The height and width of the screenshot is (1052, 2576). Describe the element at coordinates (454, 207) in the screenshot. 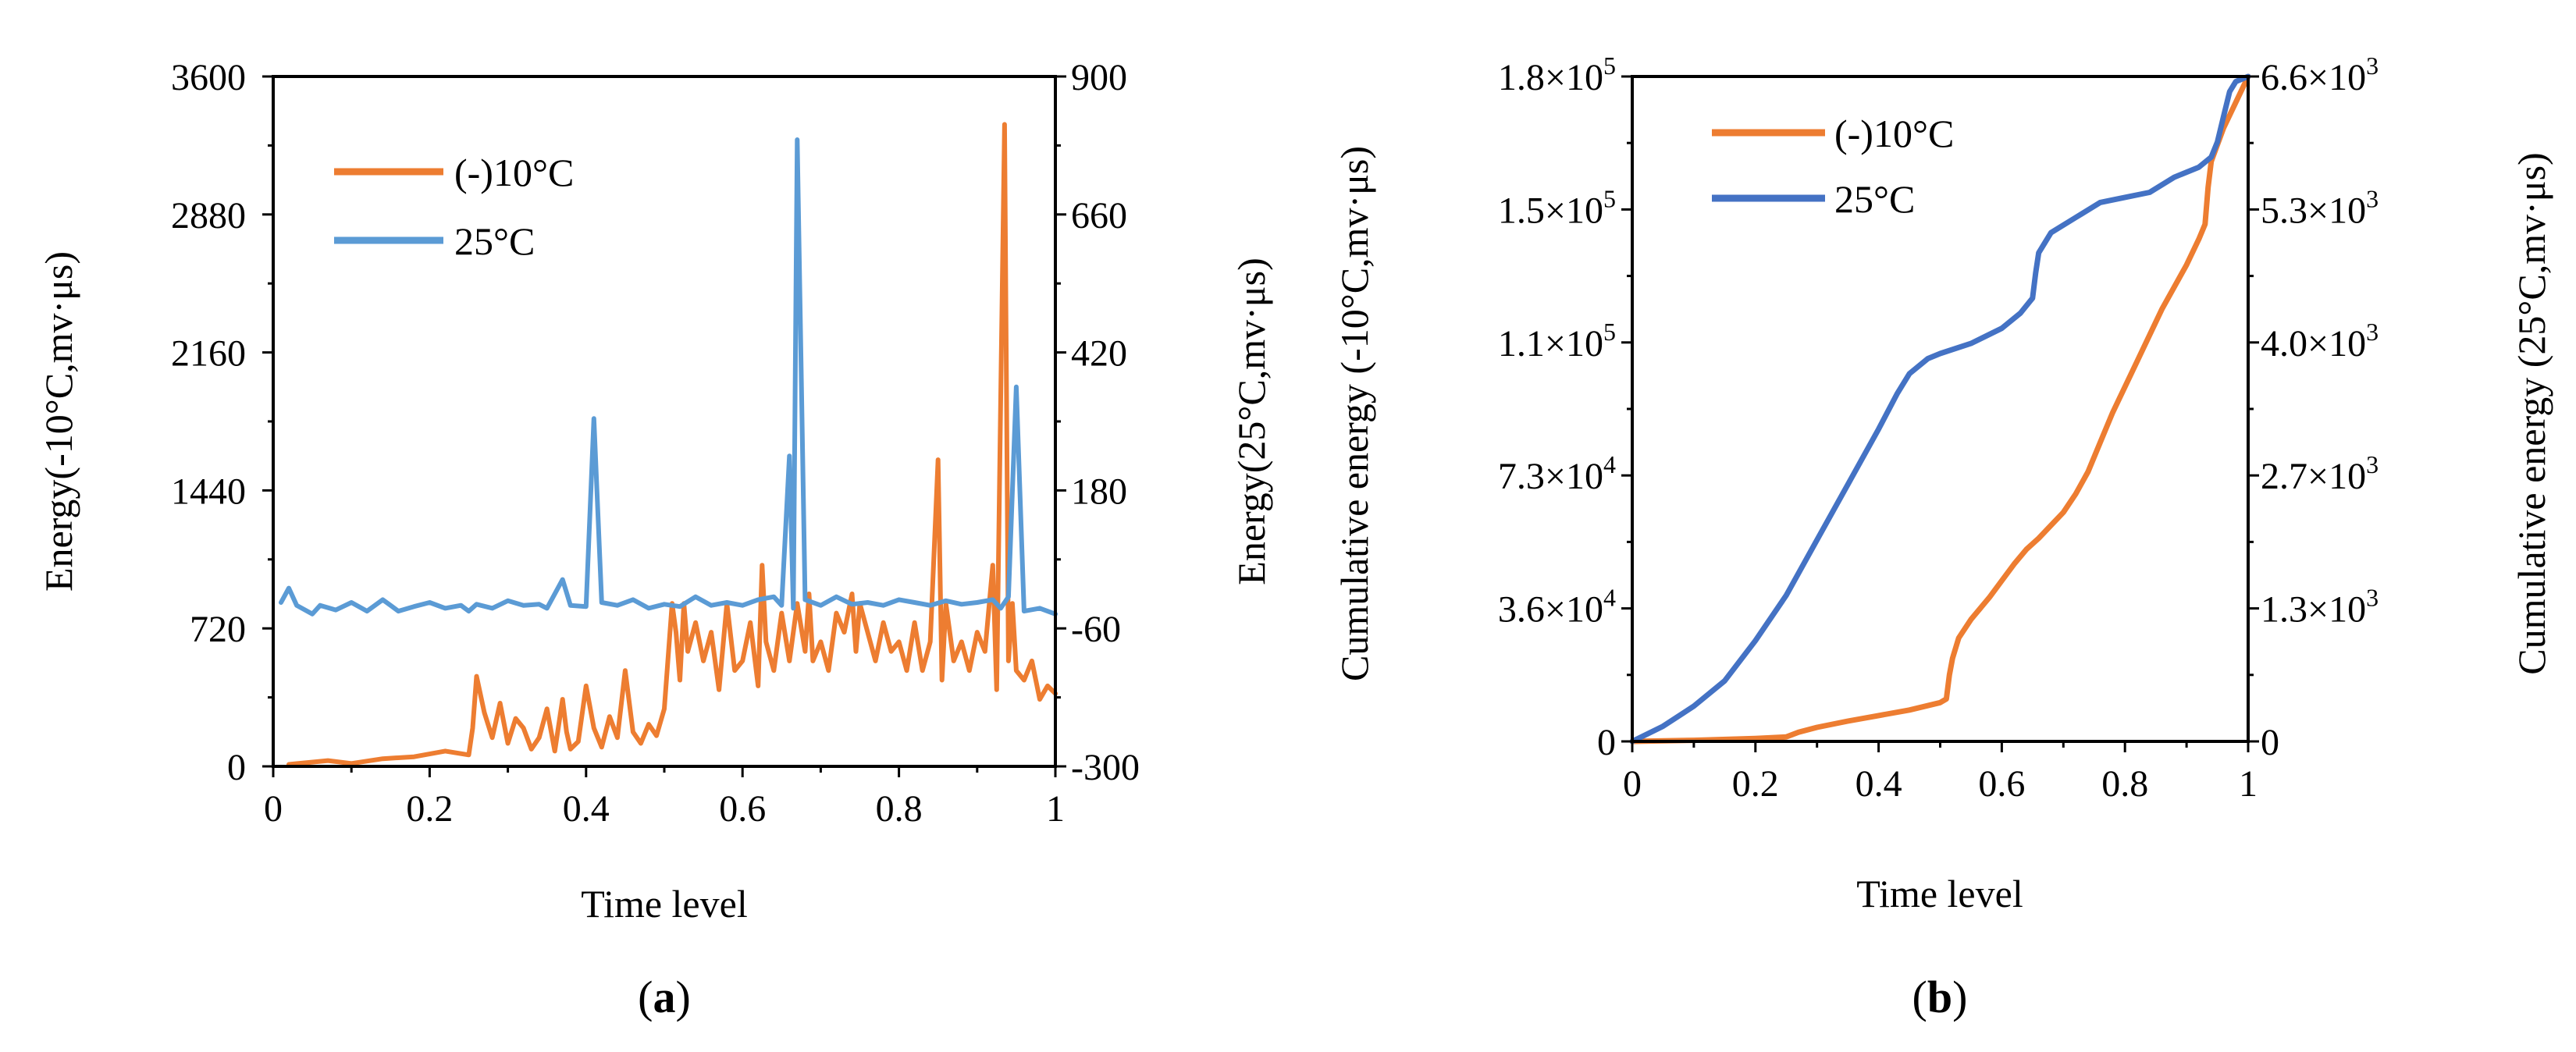

I see `panel-a-legend: (-)10°C 25°C` at that location.